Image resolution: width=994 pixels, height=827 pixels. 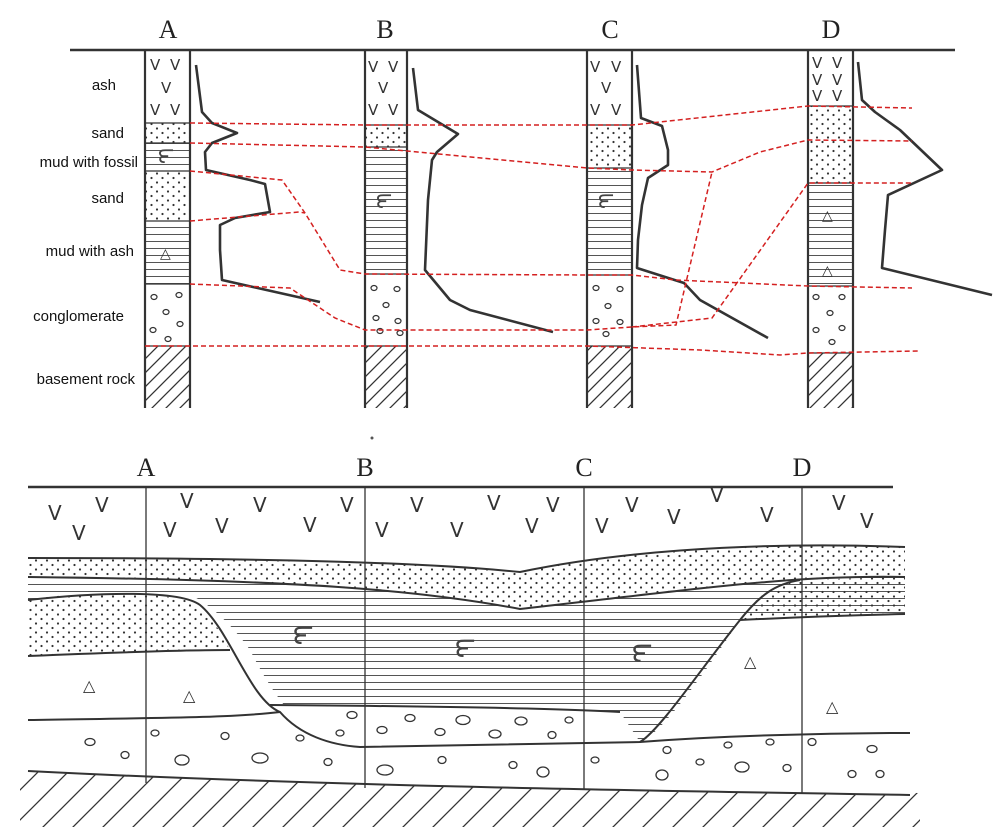 What do you see at coordinates (924, 179) in the screenshot?
I see `log-curve-d` at bounding box center [924, 179].